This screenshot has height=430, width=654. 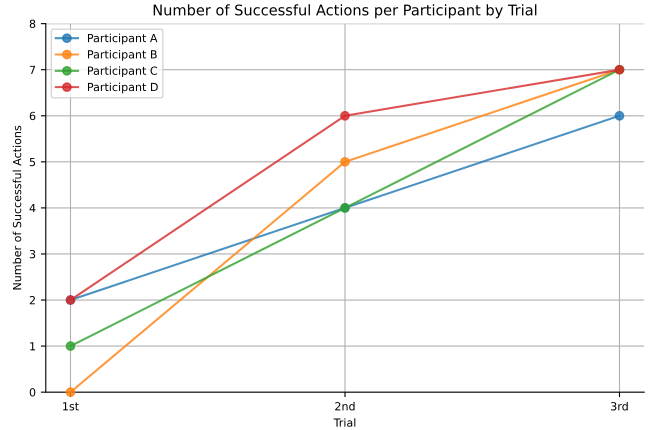 I want to click on y-axis-title: Number of Successful Actions, so click(x=17, y=208).